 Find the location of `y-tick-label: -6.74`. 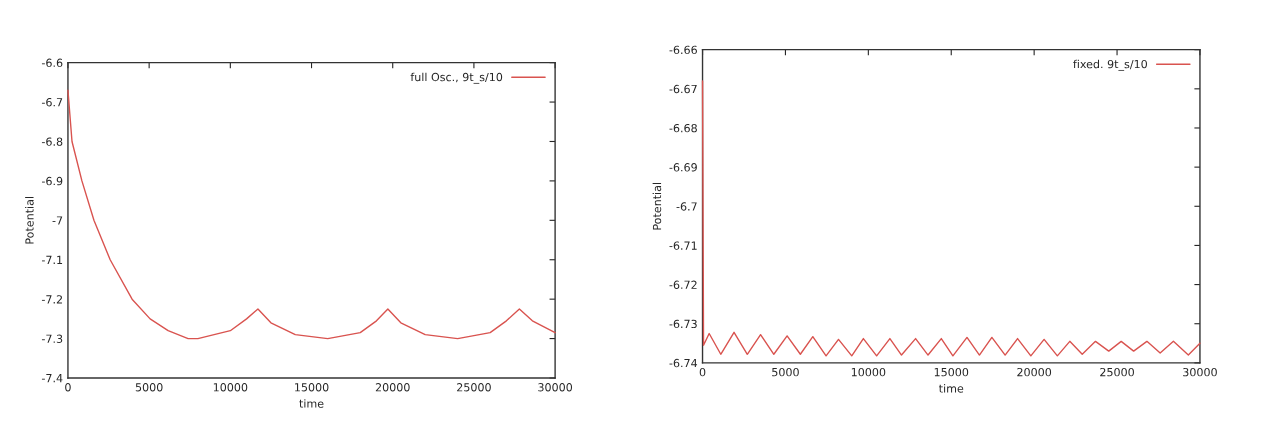

y-tick-label: -6.74 is located at coordinates (683, 363).